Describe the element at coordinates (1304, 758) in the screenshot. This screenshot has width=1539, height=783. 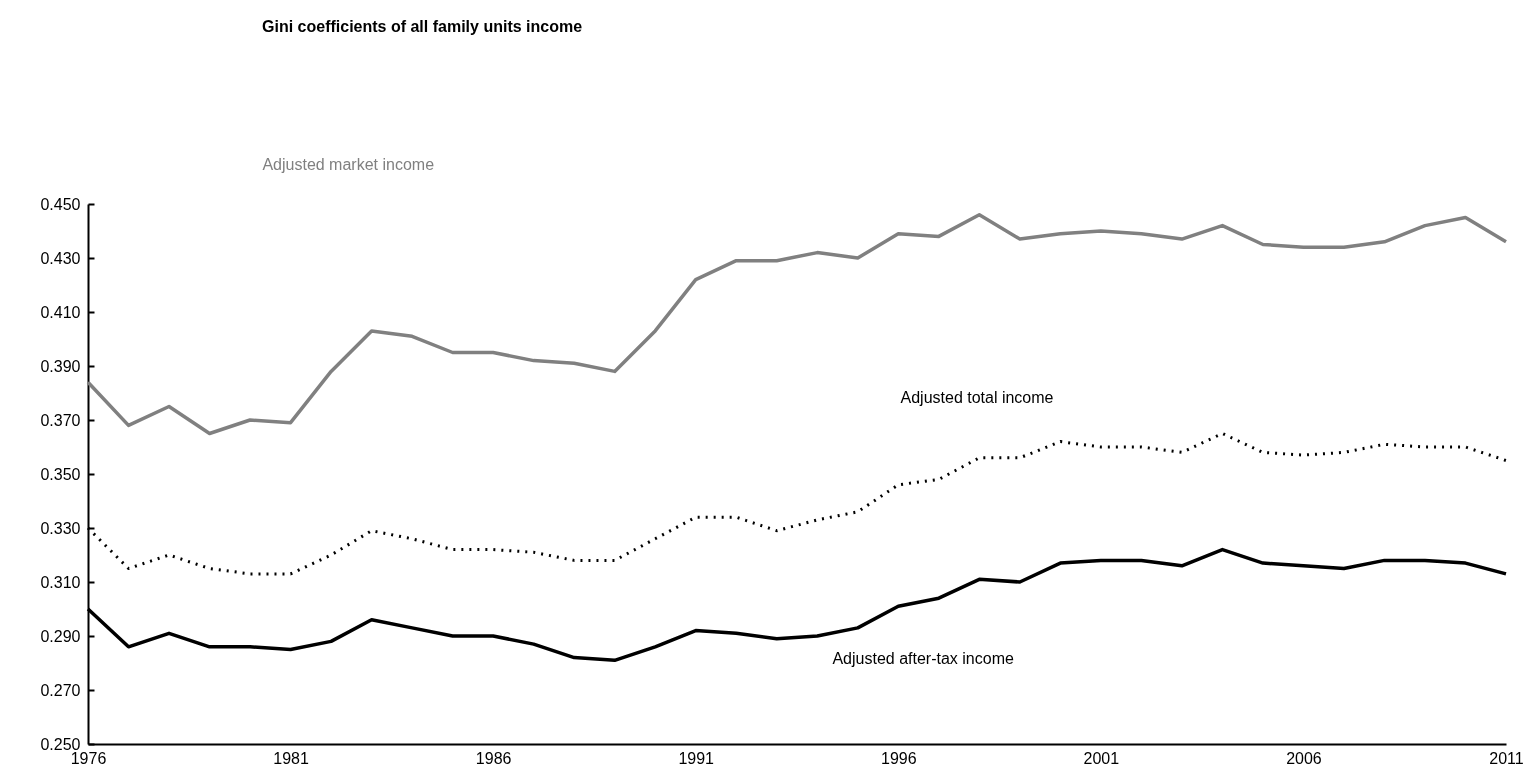
I see `x-tick-label: 2006` at that location.